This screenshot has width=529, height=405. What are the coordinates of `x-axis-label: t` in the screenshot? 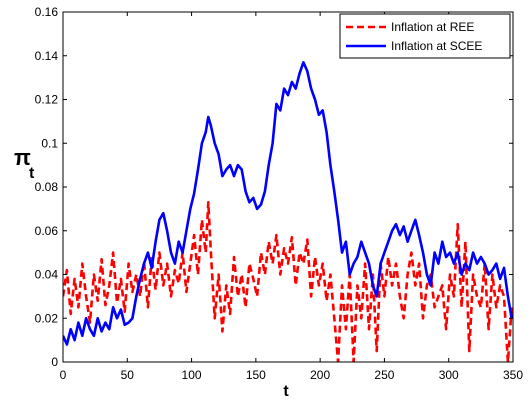 It's located at (286, 391).